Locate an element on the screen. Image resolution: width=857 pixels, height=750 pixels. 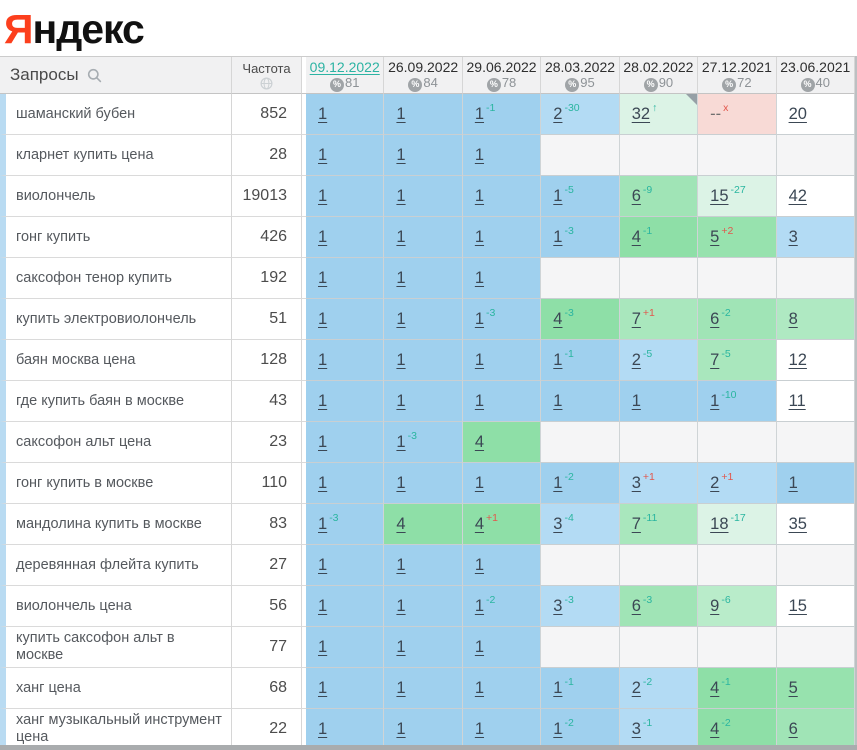
date-label: 26.09.2022 is located at coordinates (423, 66).